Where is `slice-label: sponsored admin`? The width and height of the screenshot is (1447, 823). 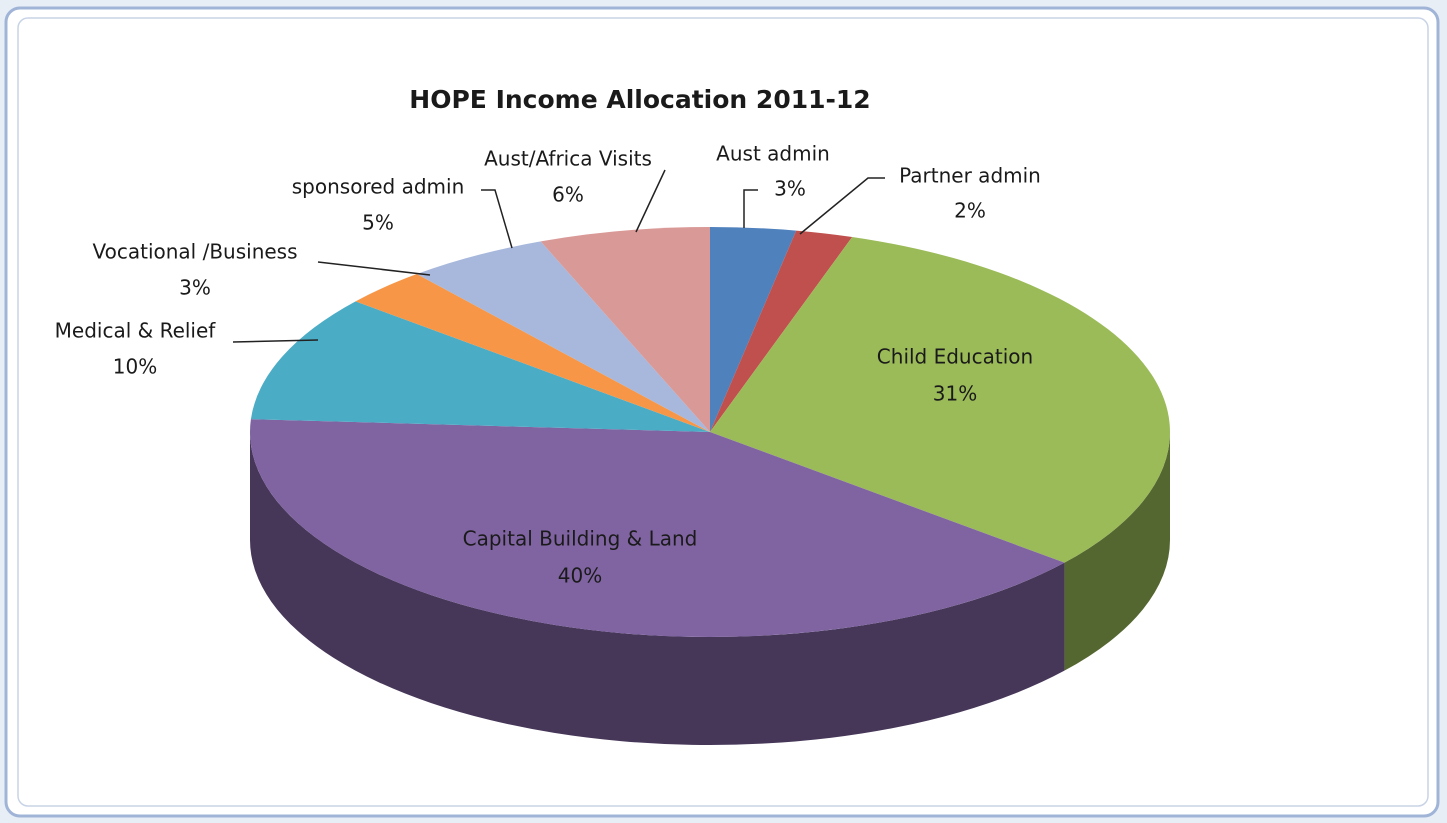
slice-label: sponsored admin is located at coordinates (378, 187).